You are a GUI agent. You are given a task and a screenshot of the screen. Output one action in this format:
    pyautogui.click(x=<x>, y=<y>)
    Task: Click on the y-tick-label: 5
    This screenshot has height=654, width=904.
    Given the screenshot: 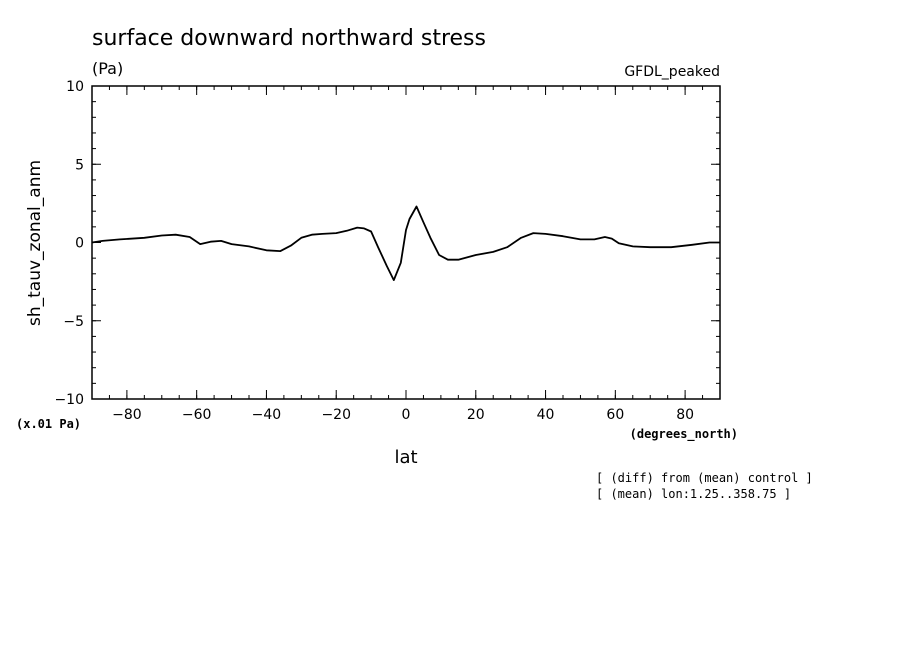 What is the action you would take?
    pyautogui.click(x=79, y=165)
    